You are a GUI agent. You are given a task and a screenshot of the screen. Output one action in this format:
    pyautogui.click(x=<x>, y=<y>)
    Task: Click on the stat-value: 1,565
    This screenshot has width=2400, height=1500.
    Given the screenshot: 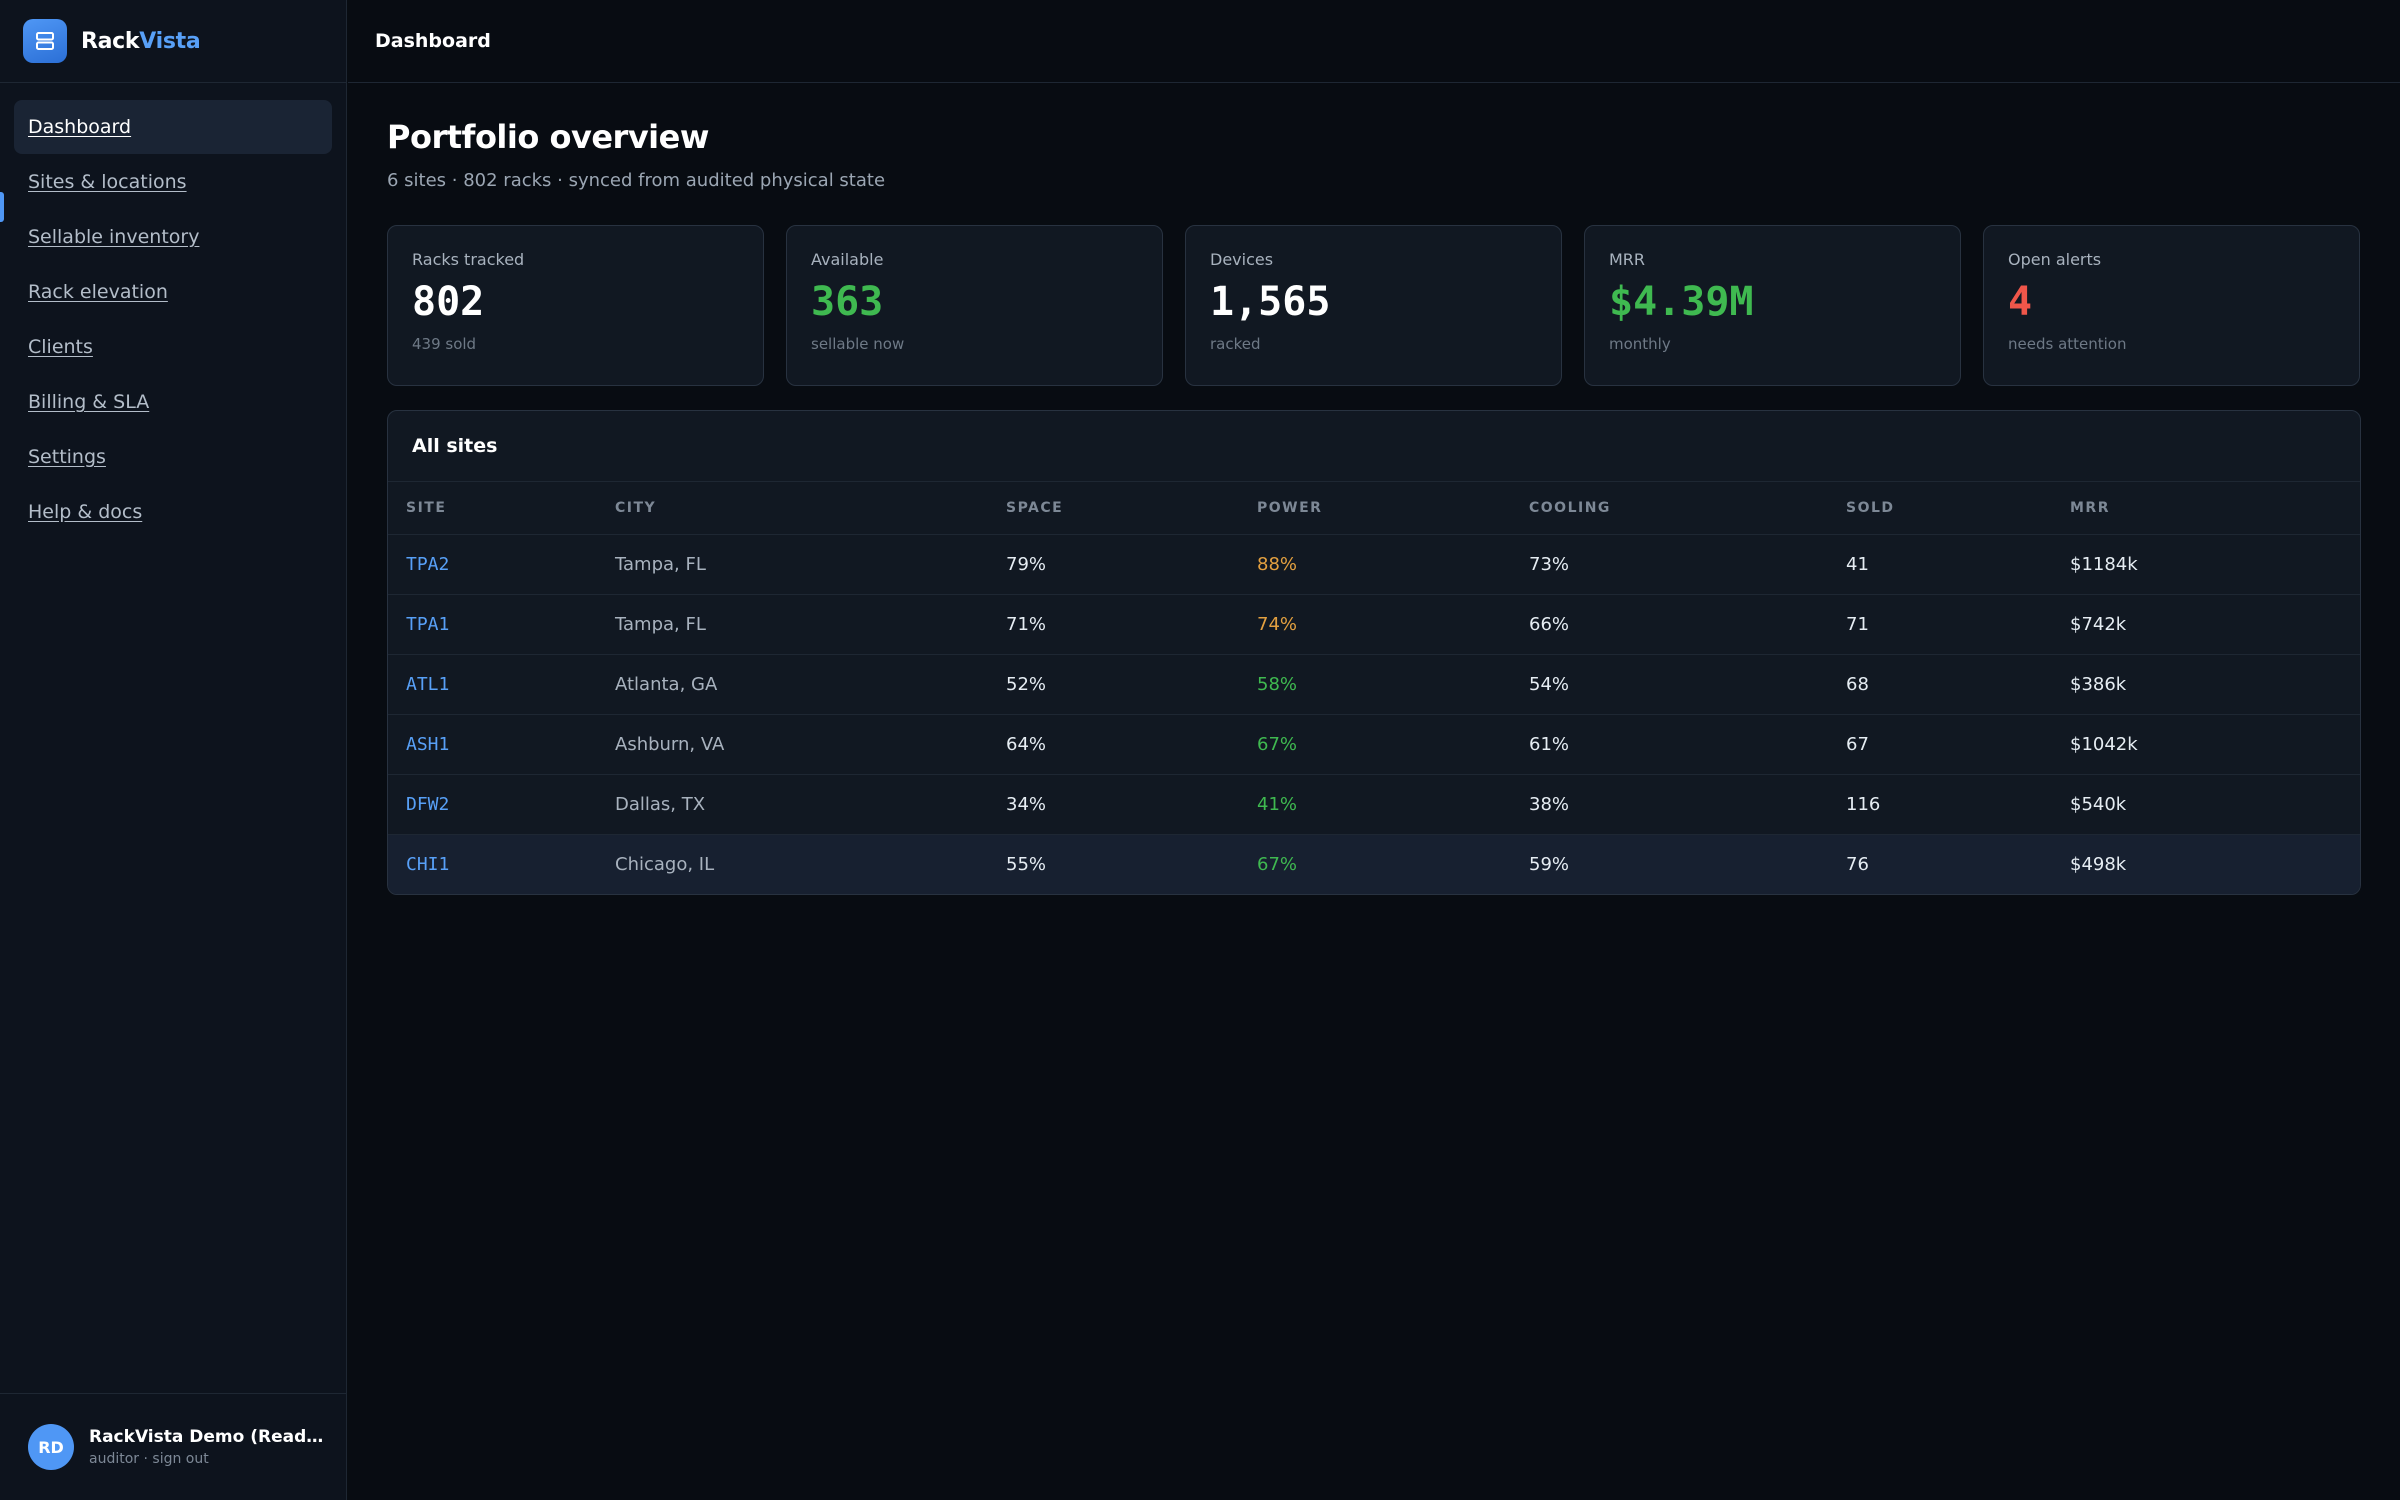 What is the action you would take?
    pyautogui.click(x=1270, y=302)
    